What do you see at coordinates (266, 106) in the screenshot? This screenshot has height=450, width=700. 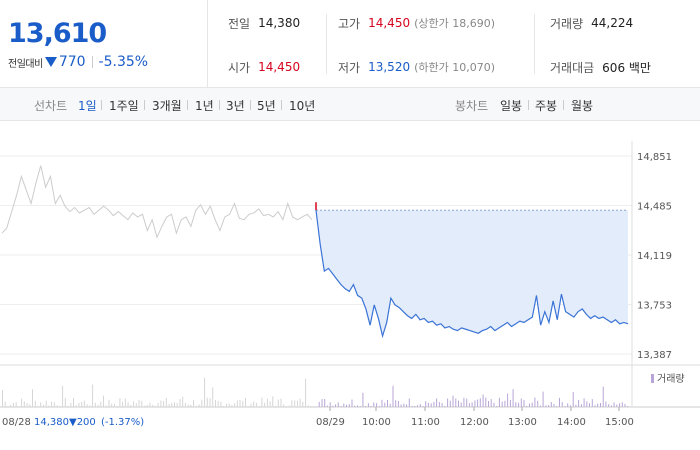 I see `tab-5year: 5년` at bounding box center [266, 106].